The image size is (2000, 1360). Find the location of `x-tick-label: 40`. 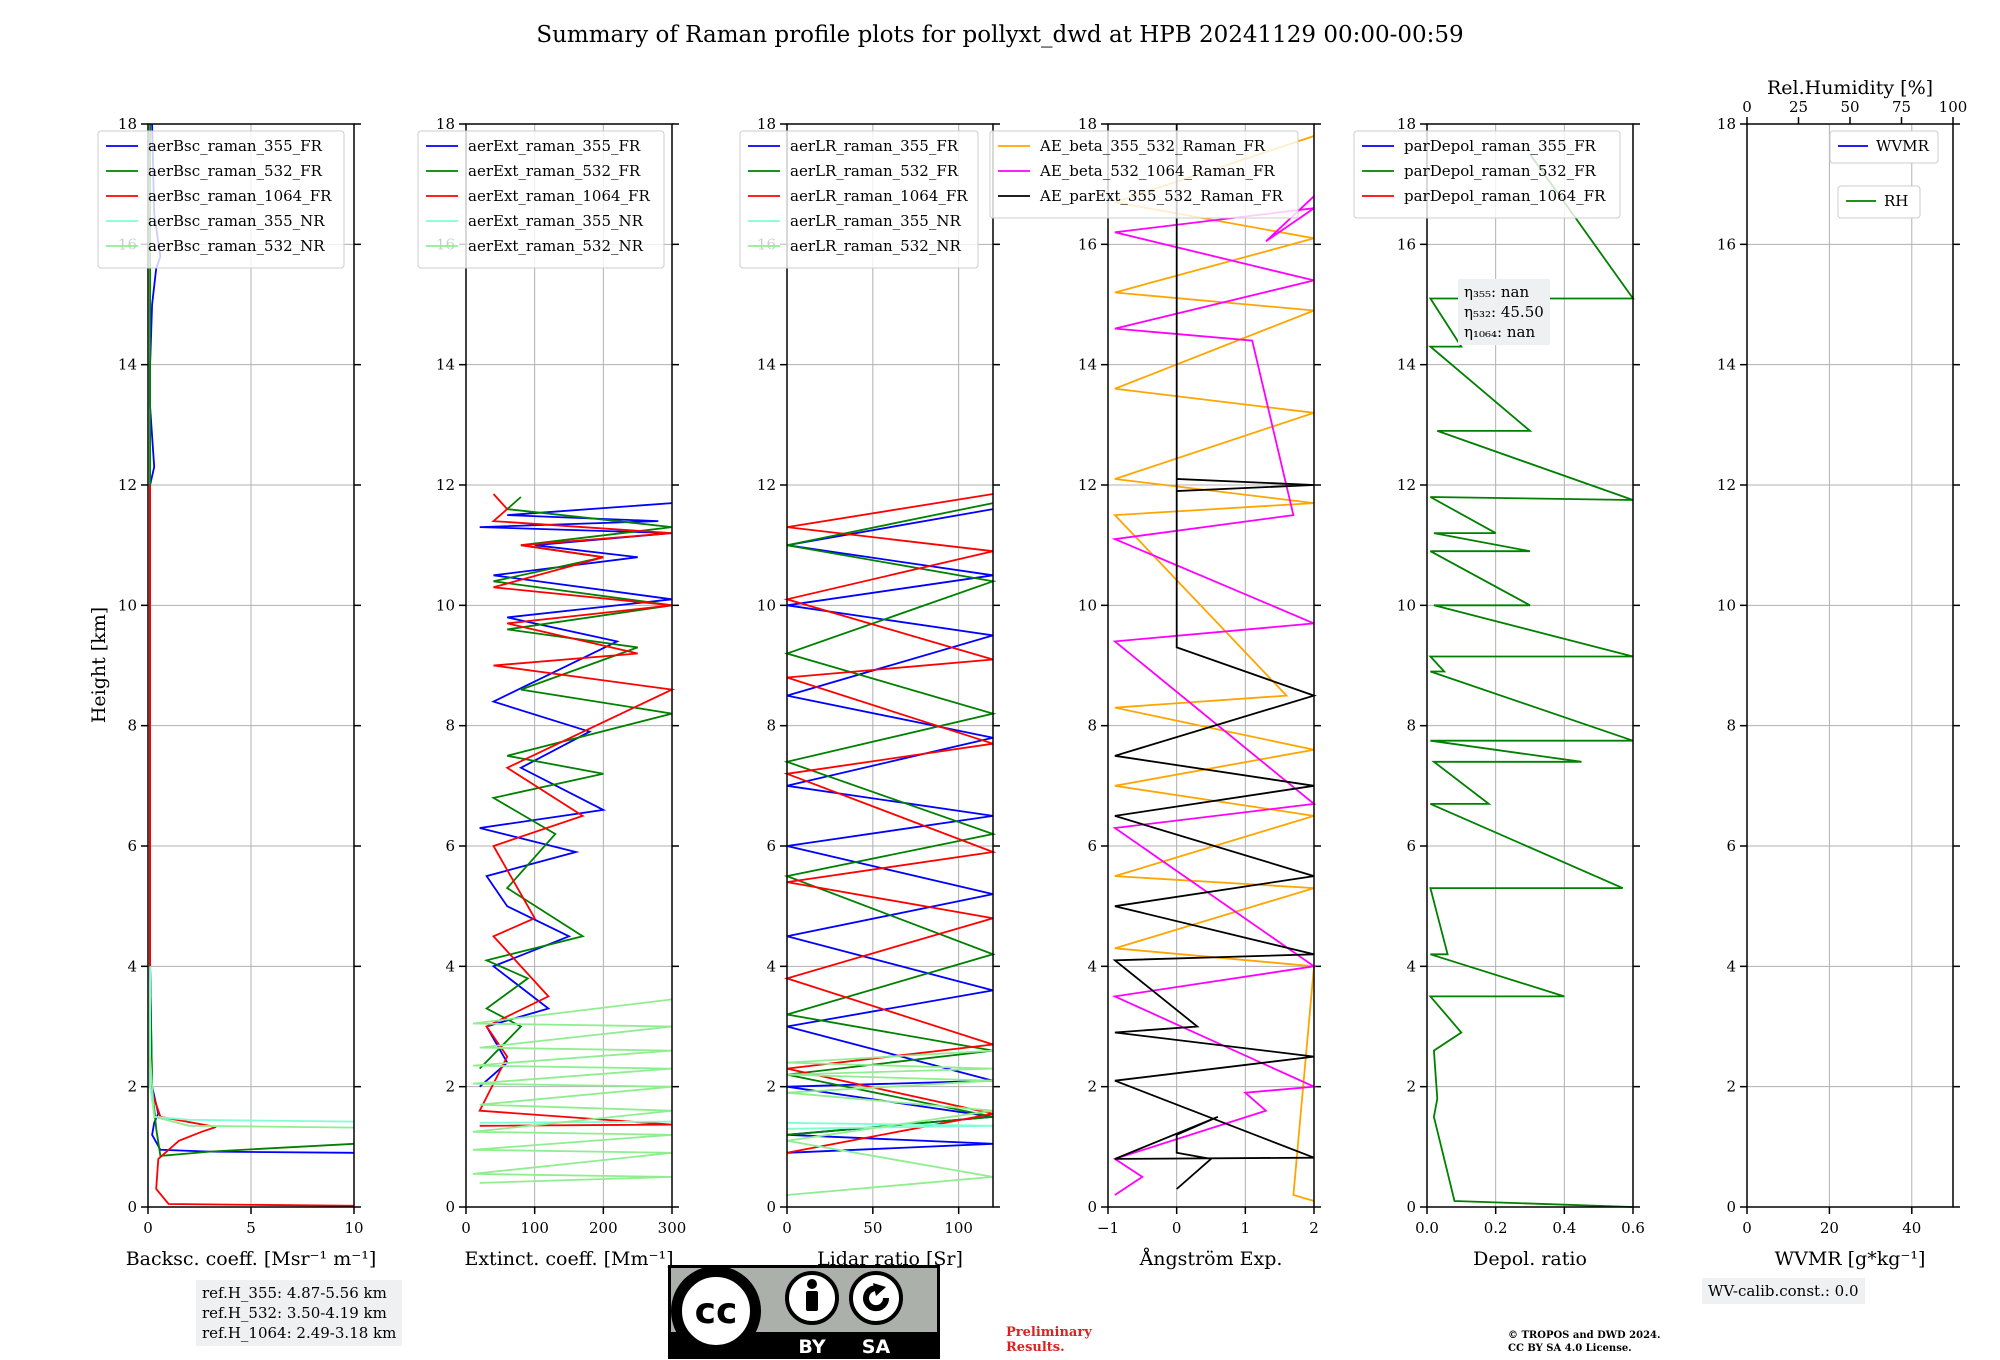

x-tick-label: 40 is located at coordinates (1911, 1228).